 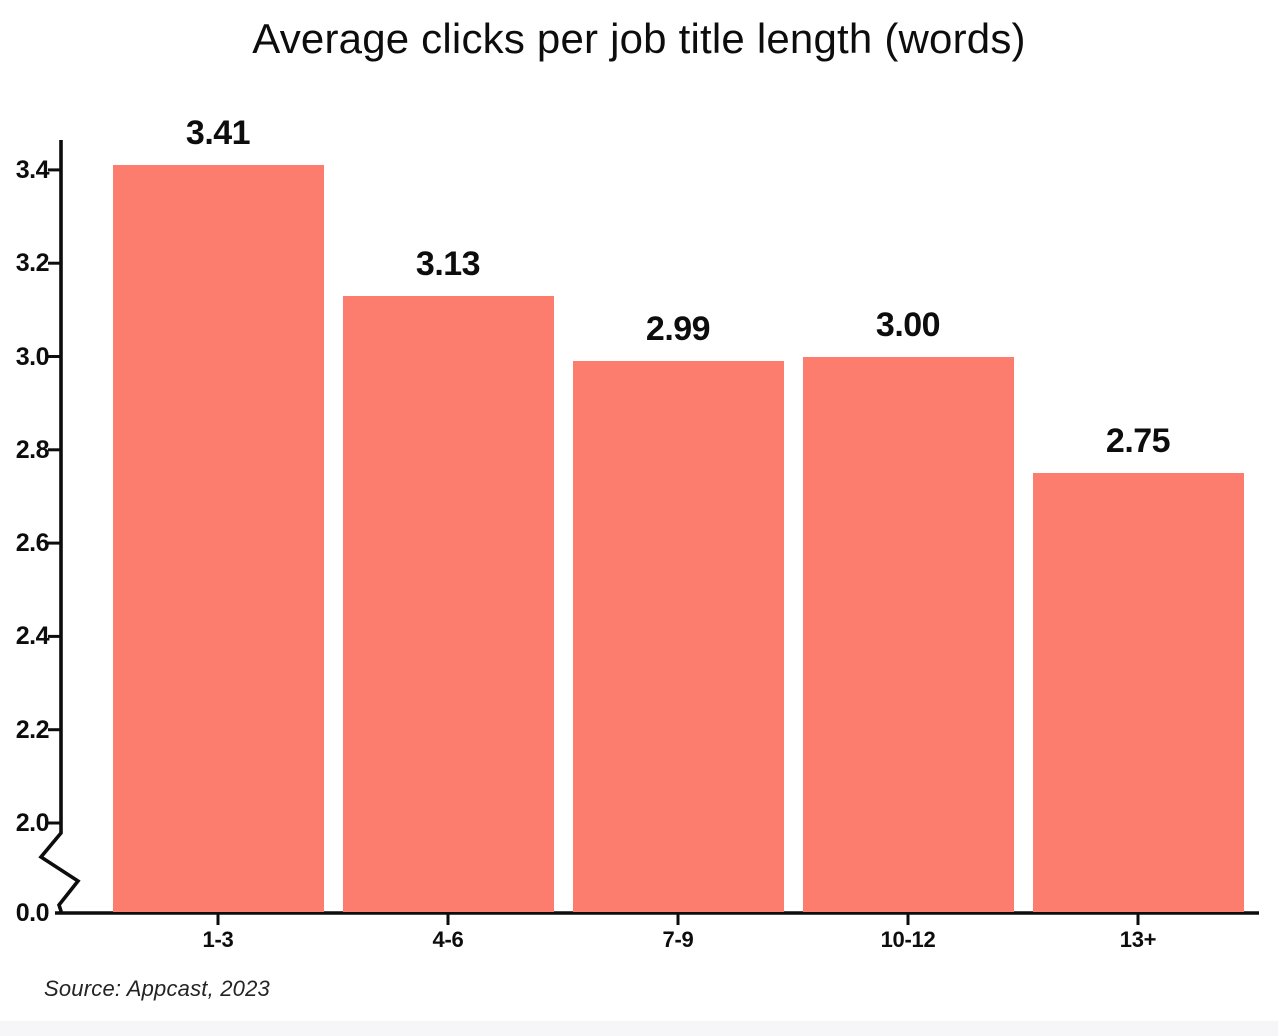 What do you see at coordinates (32, 449) in the screenshot?
I see `y-tick-label: 2.8` at bounding box center [32, 449].